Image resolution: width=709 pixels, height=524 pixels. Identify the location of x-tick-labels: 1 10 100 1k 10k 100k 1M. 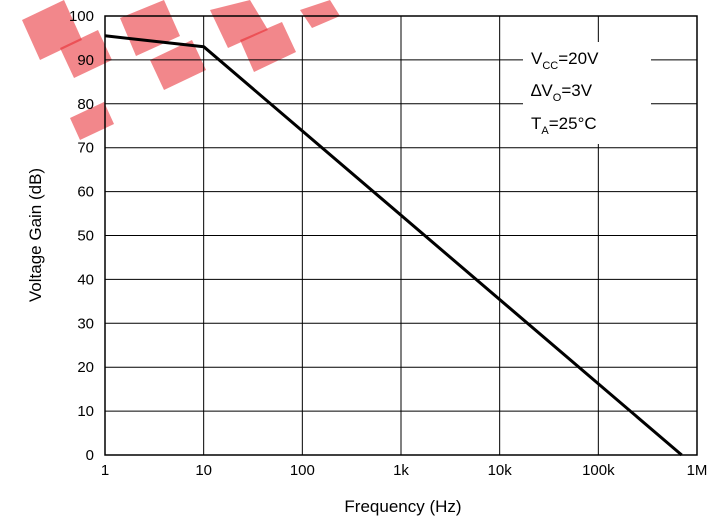
(404, 470).